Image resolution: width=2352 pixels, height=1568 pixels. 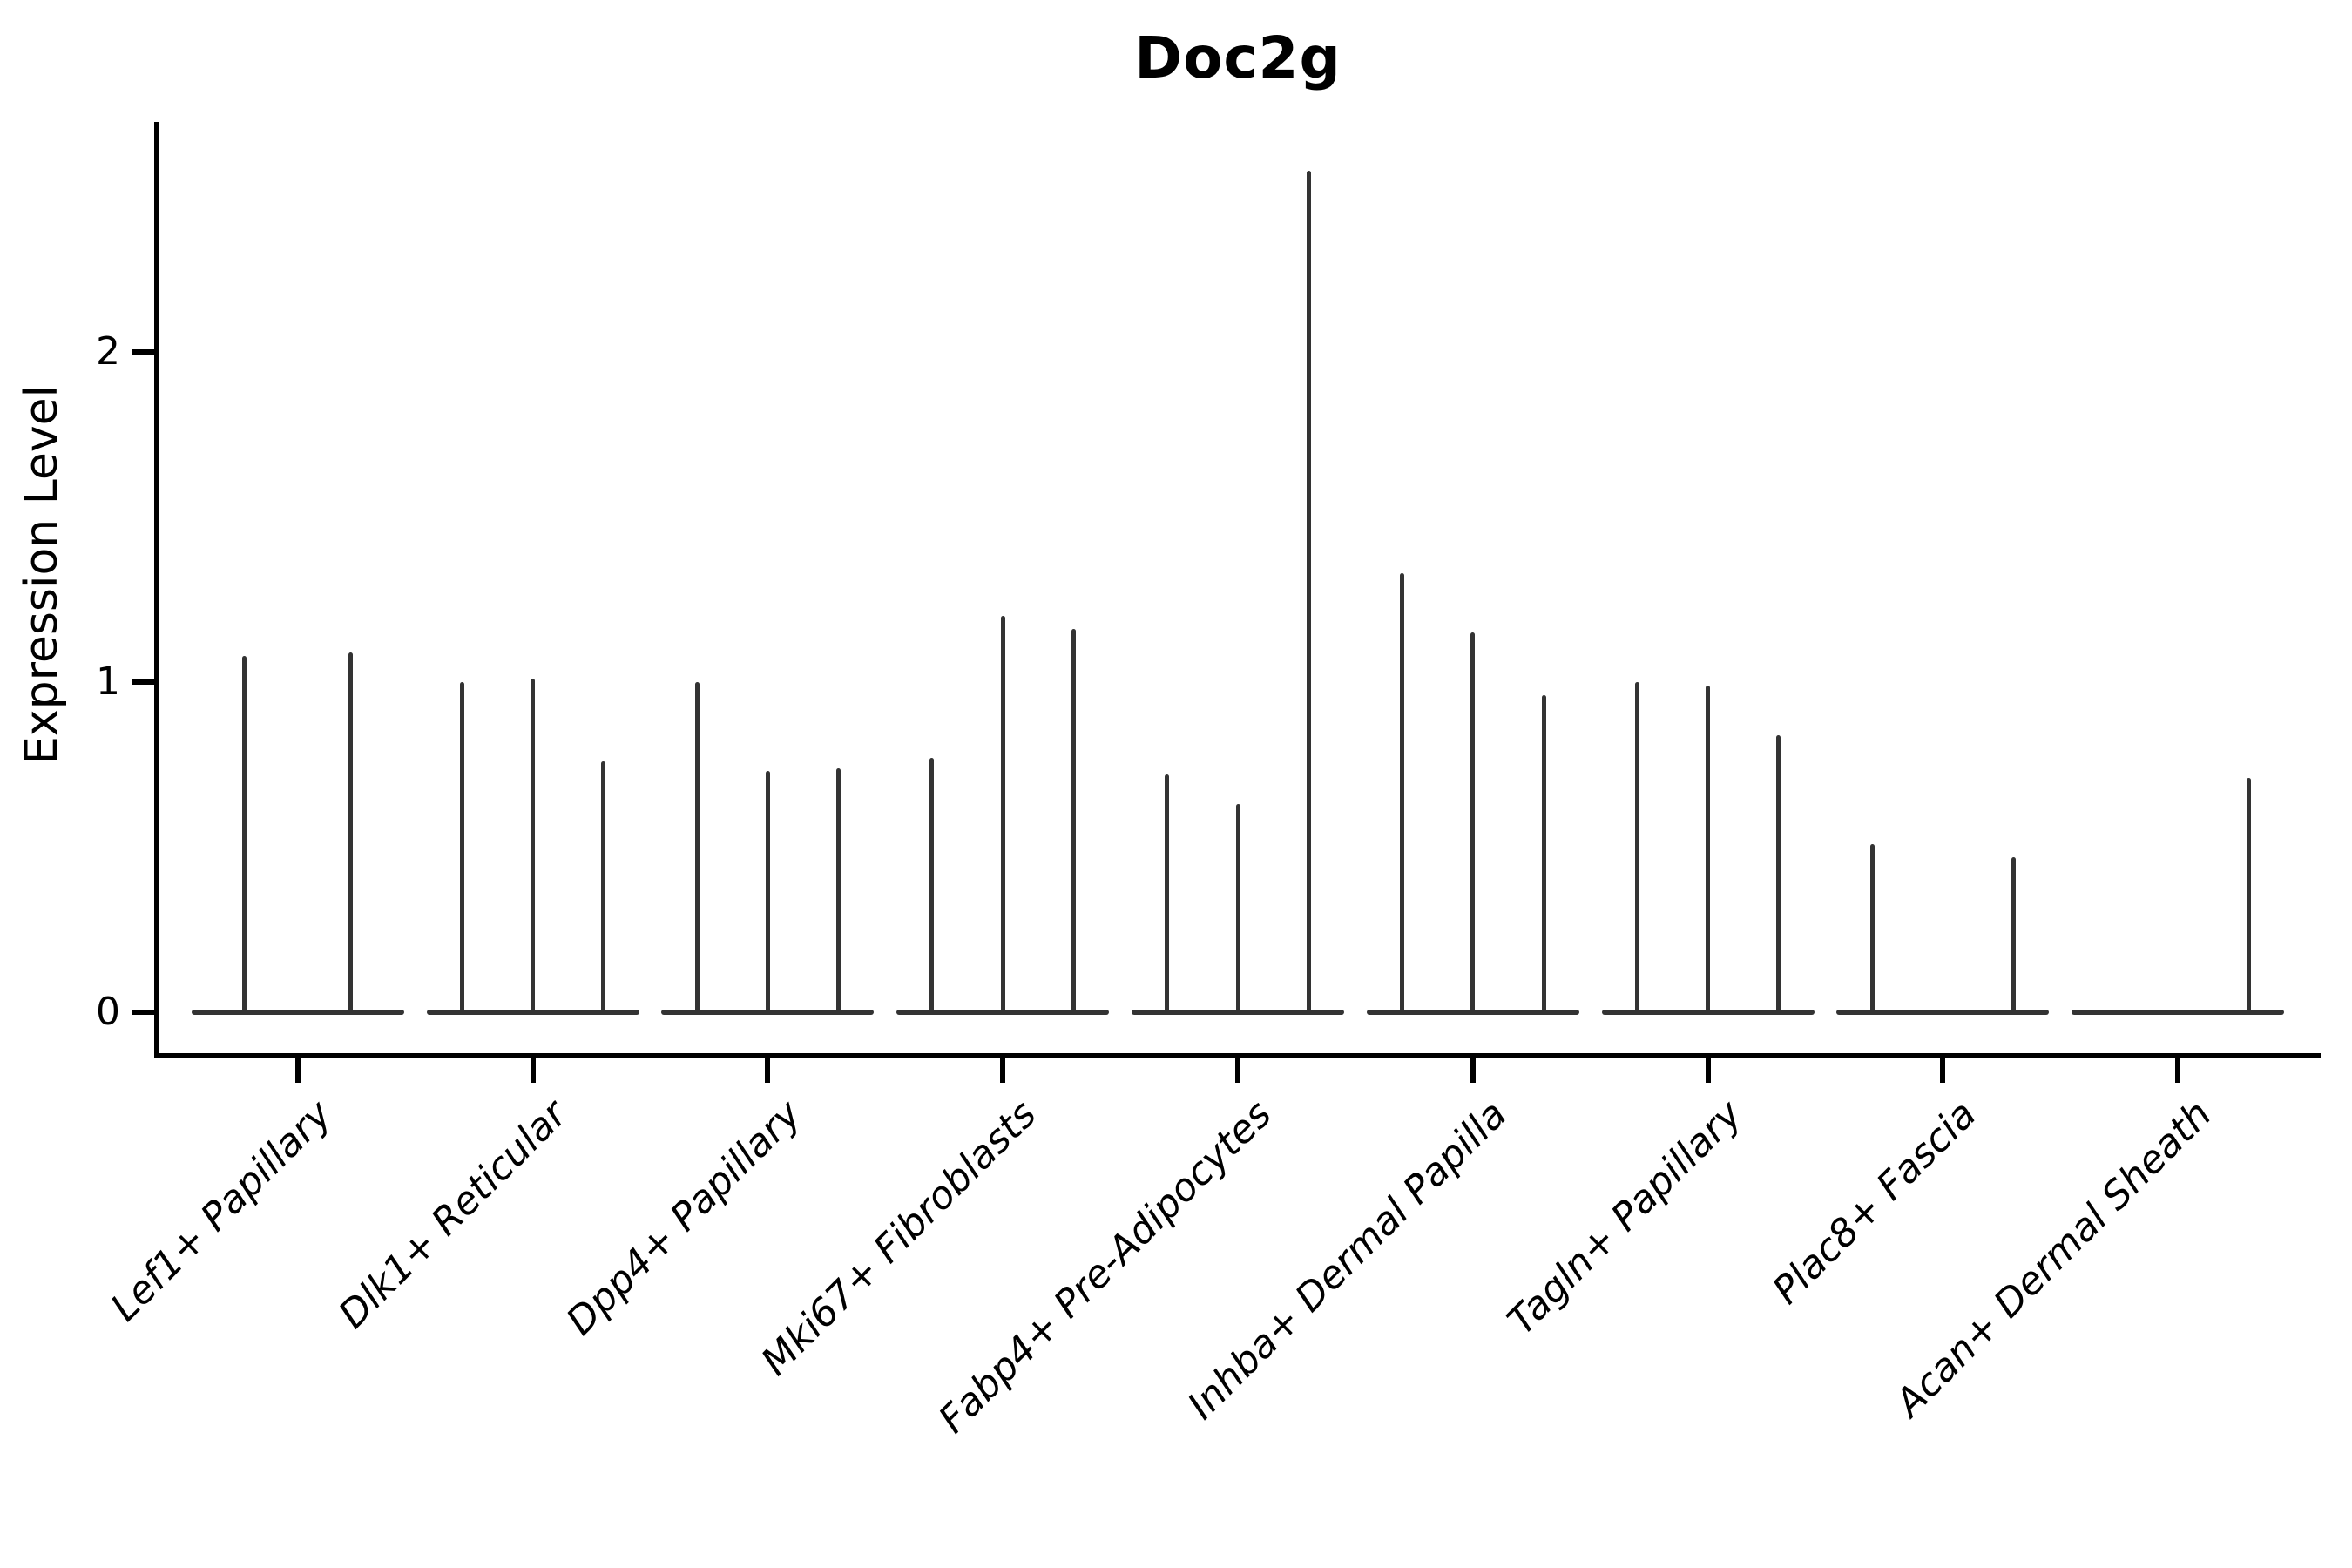 I want to click on x-category-label: Lef1+ Papillary, so click(x=221, y=1211).